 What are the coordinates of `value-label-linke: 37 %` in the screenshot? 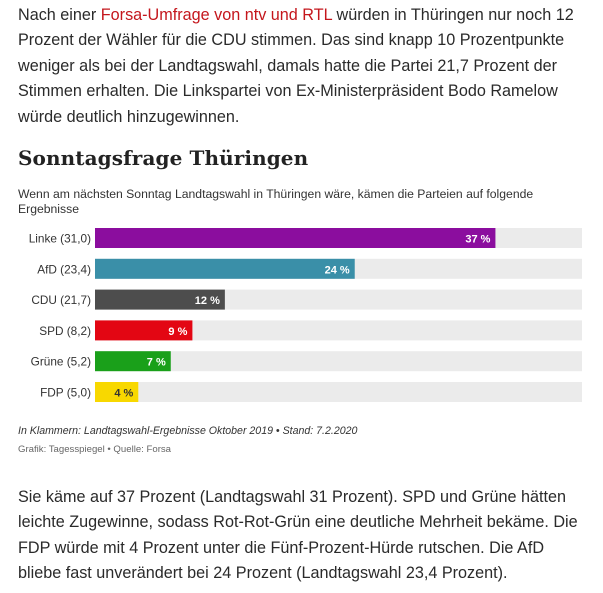 It's located at (477, 240).